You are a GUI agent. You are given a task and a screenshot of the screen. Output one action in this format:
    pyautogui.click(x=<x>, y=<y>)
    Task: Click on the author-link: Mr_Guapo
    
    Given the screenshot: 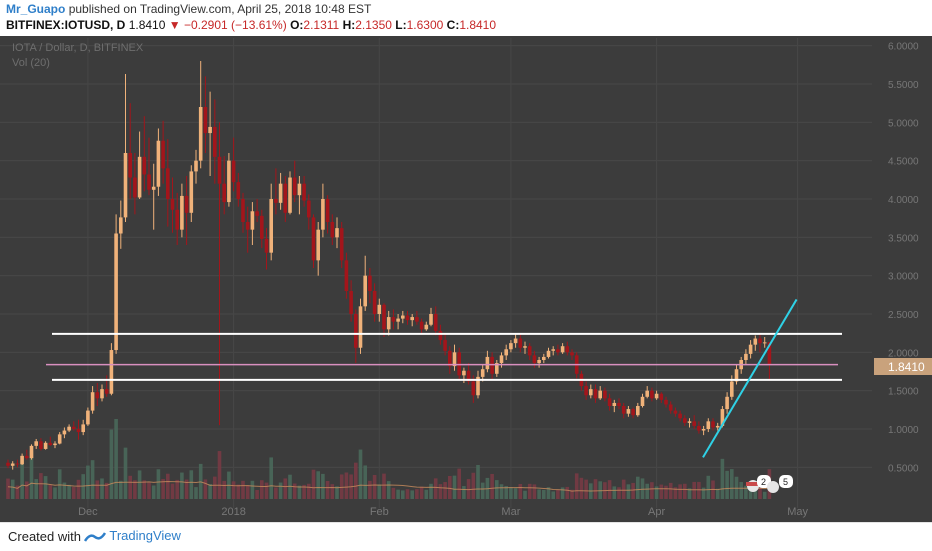 What is the action you would take?
    pyautogui.click(x=36, y=9)
    